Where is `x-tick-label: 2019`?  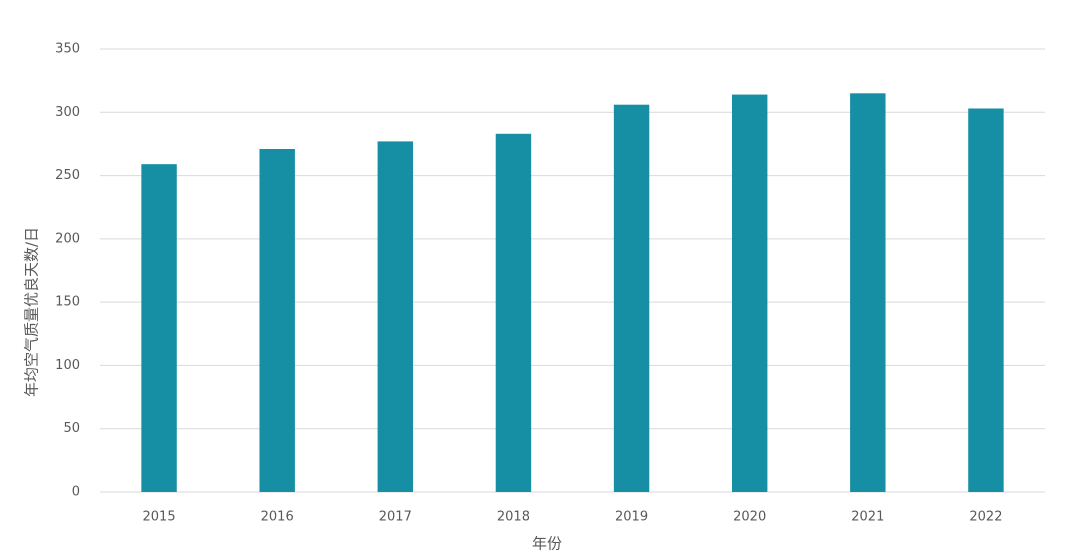 x-tick-label: 2019 is located at coordinates (631, 517).